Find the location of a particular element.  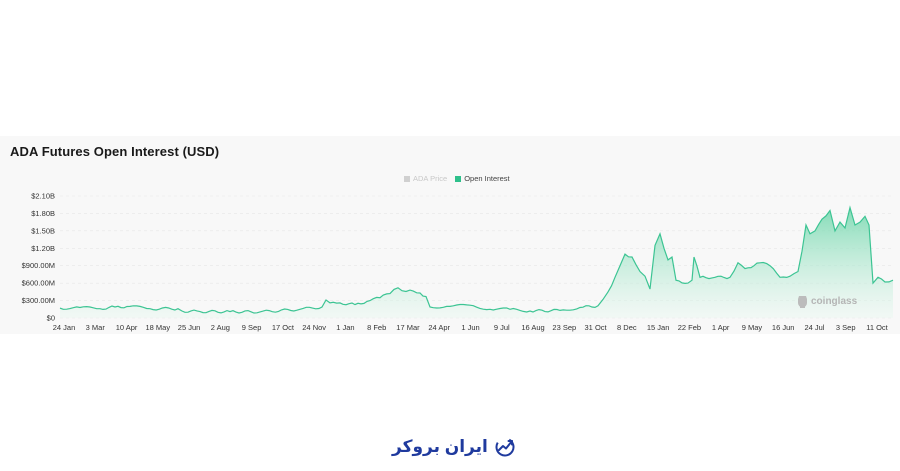

x-tick-label: 25 Jun is located at coordinates (189, 327).